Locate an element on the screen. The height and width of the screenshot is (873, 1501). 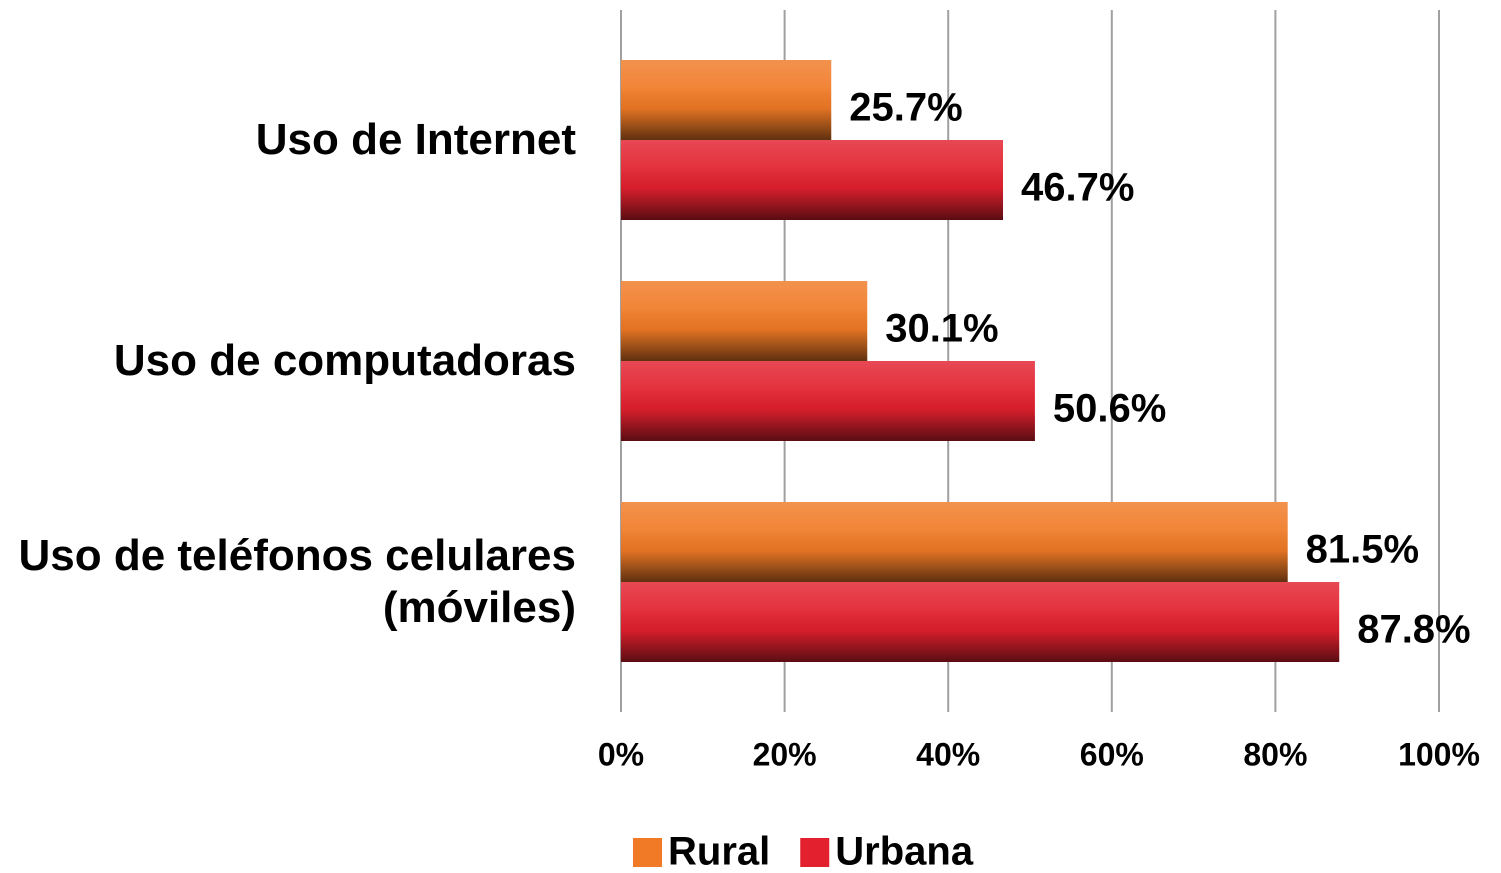
category-label: Uso de computadoras is located at coordinates (344, 360).